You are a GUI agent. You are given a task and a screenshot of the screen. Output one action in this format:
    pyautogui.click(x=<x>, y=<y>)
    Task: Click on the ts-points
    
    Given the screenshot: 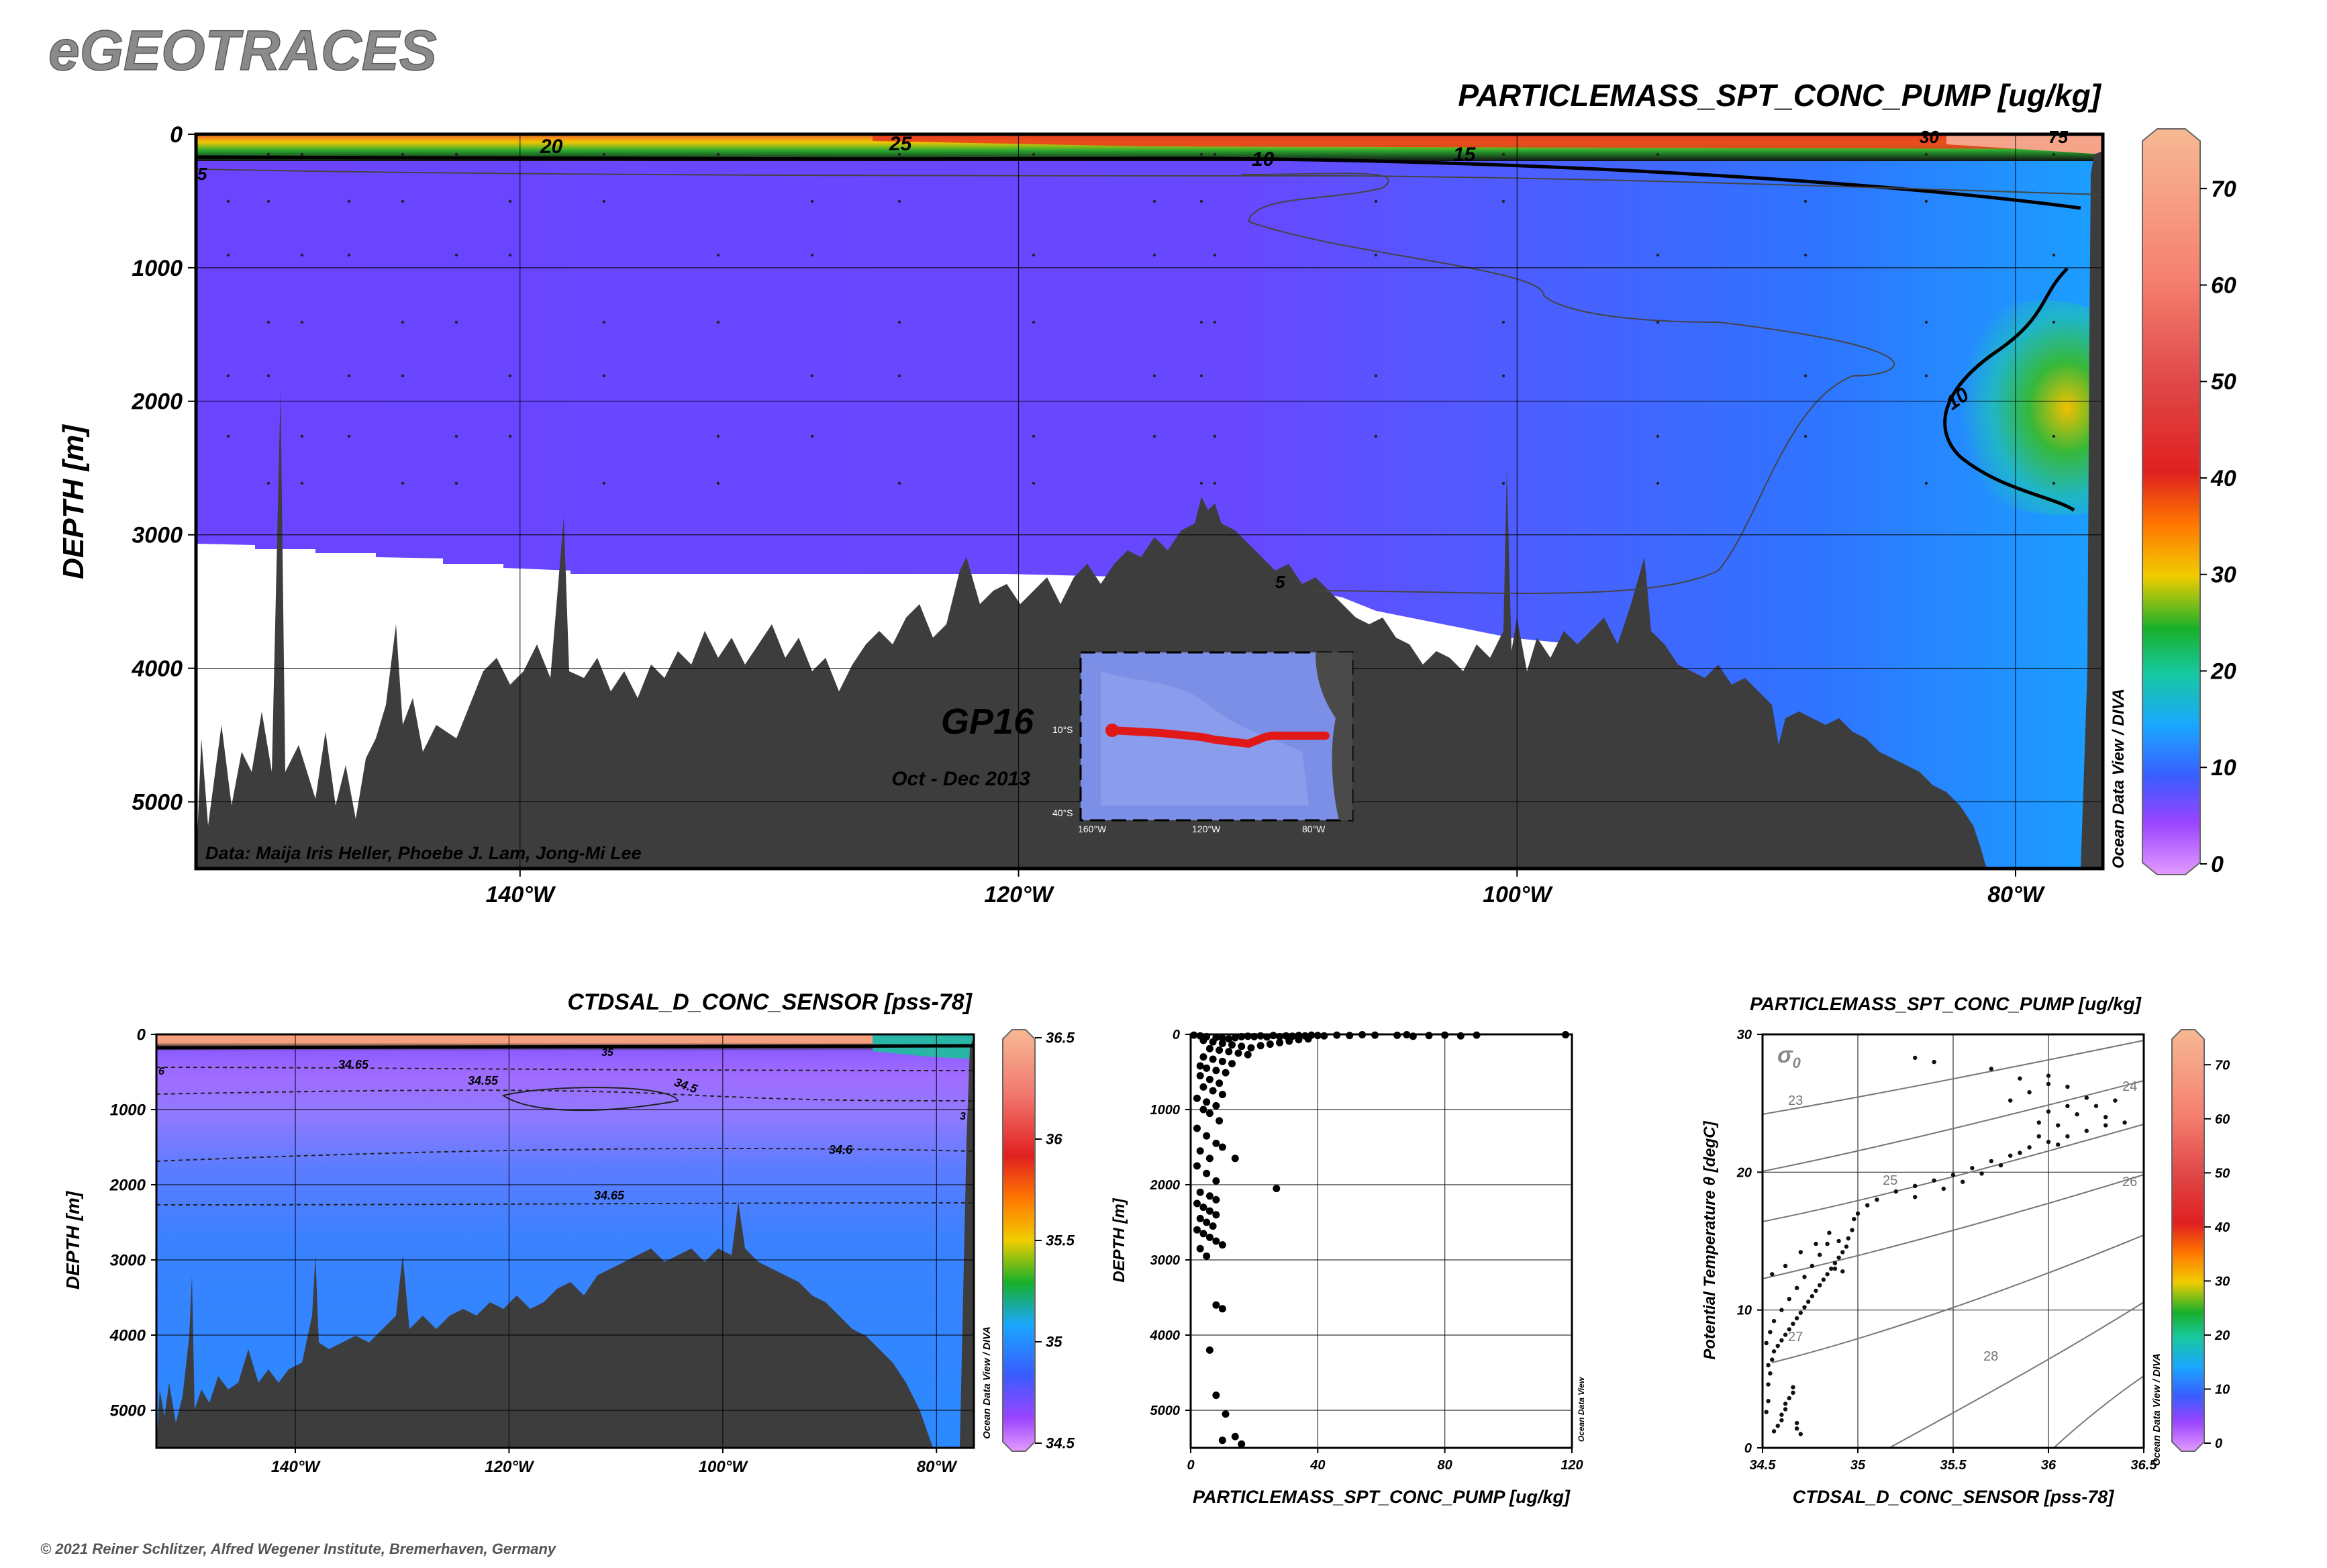 What is the action you would take?
    pyautogui.click(x=1945, y=1246)
    